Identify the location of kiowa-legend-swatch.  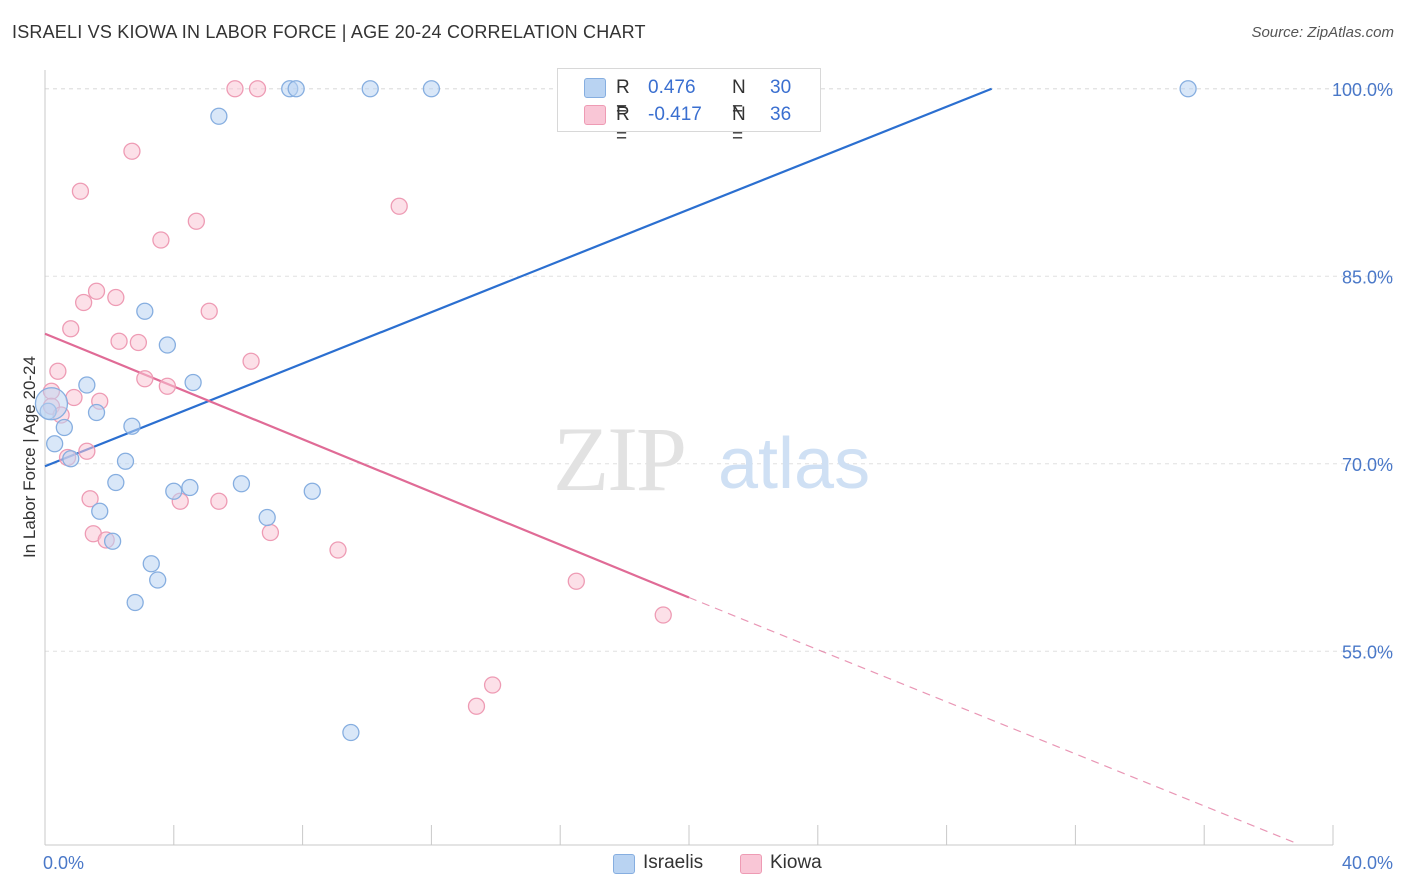
(751, 864).